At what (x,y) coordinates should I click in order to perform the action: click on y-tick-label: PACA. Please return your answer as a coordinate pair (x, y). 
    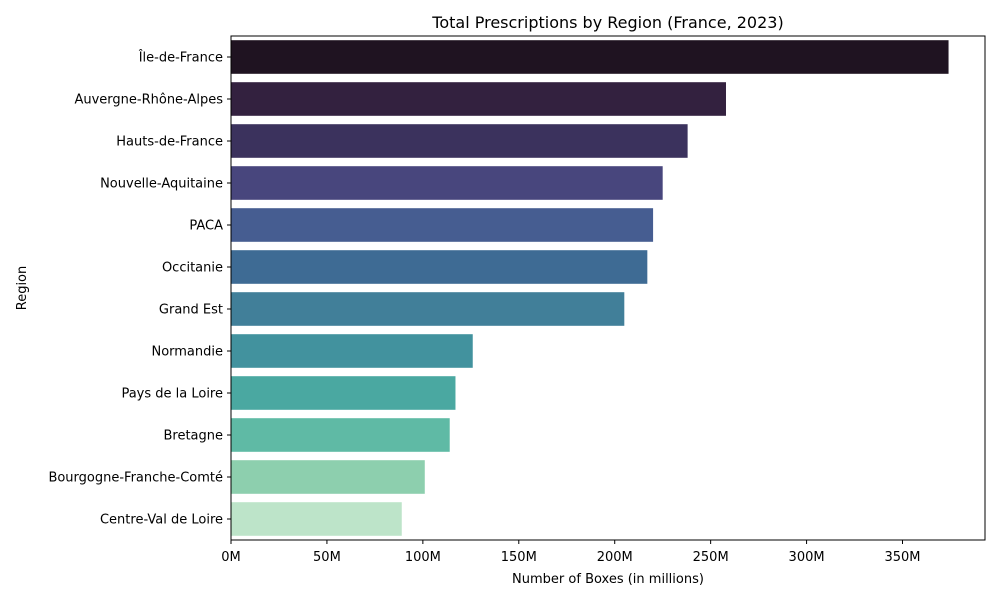
    Looking at the image, I should click on (206, 226).